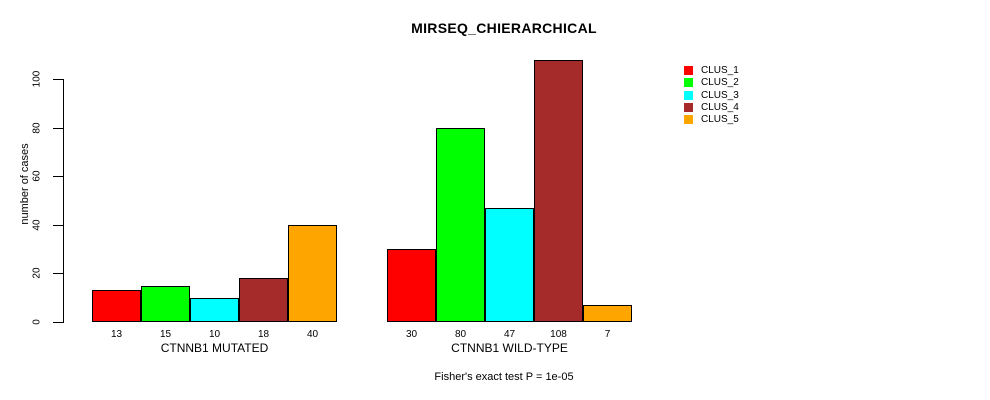  What do you see at coordinates (509, 348) in the screenshot?
I see `group-label: CTNNB1 WILD-TYPE` at bounding box center [509, 348].